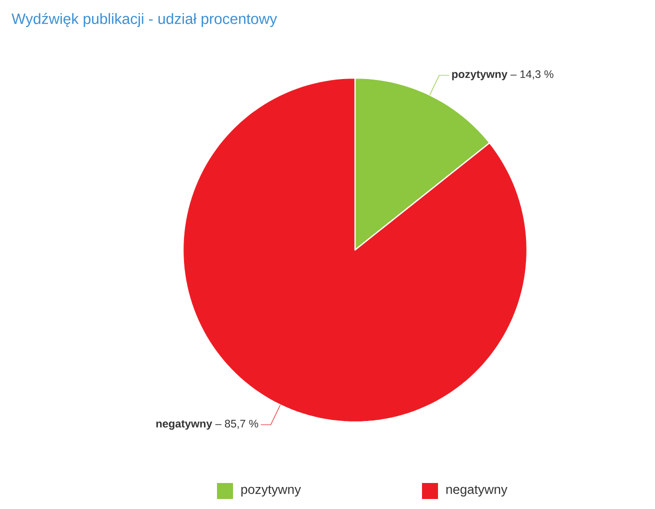 This screenshot has width=655, height=509. Describe the element at coordinates (184, 425) in the screenshot. I see `slice-label: negatywny` at that location.